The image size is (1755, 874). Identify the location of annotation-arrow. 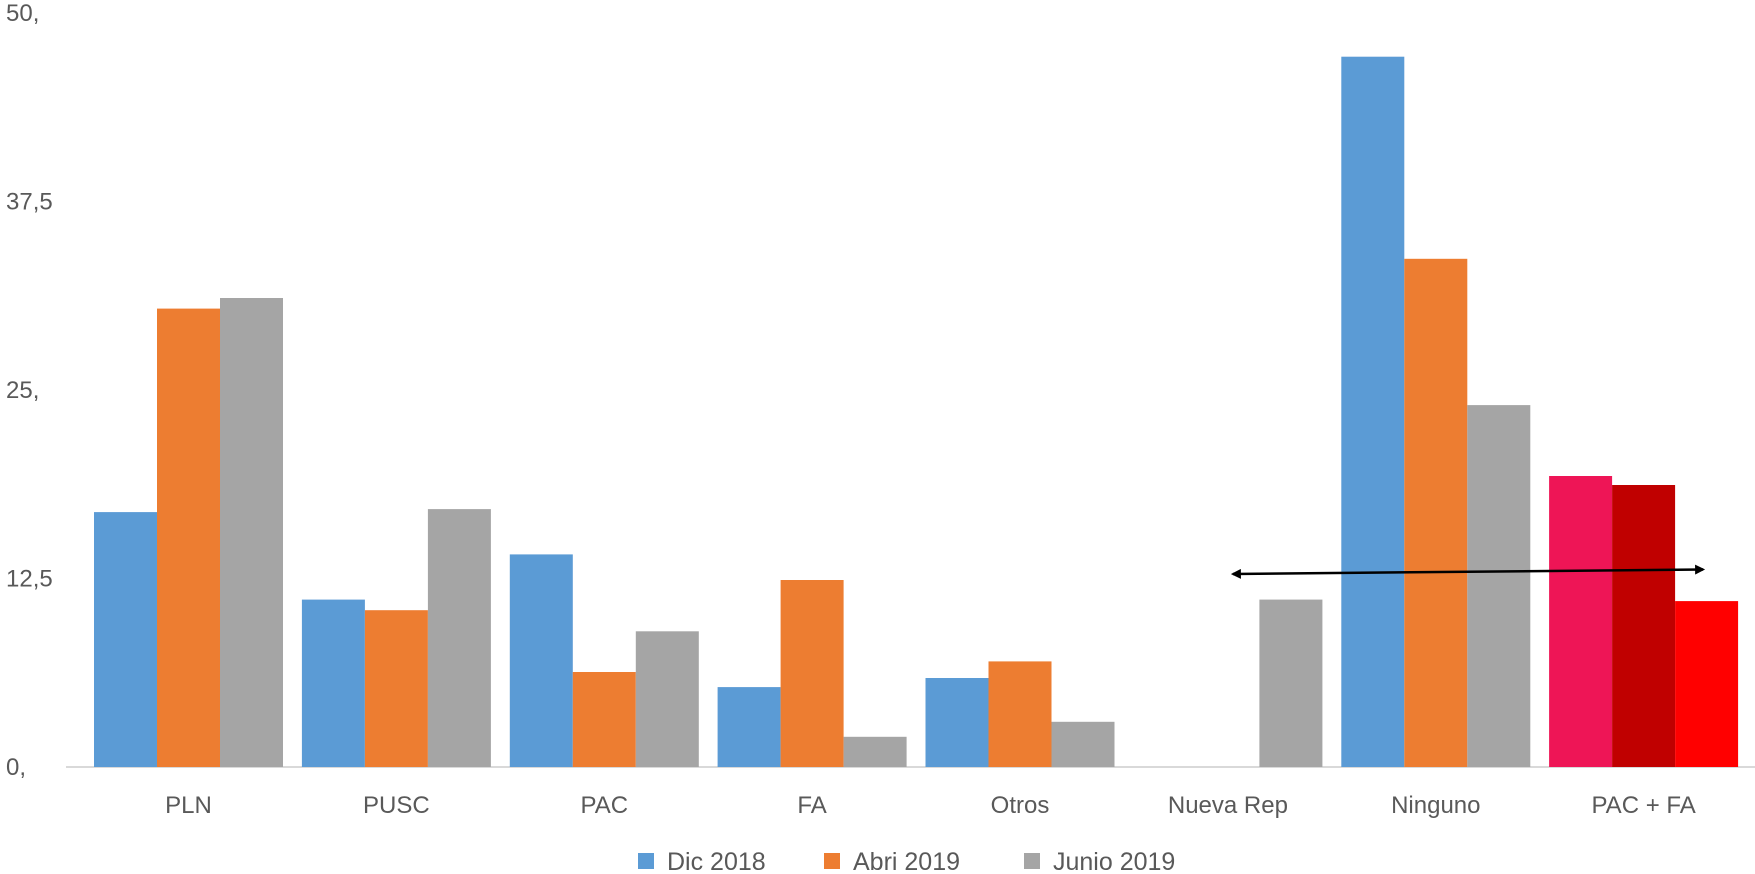
(1468, 571).